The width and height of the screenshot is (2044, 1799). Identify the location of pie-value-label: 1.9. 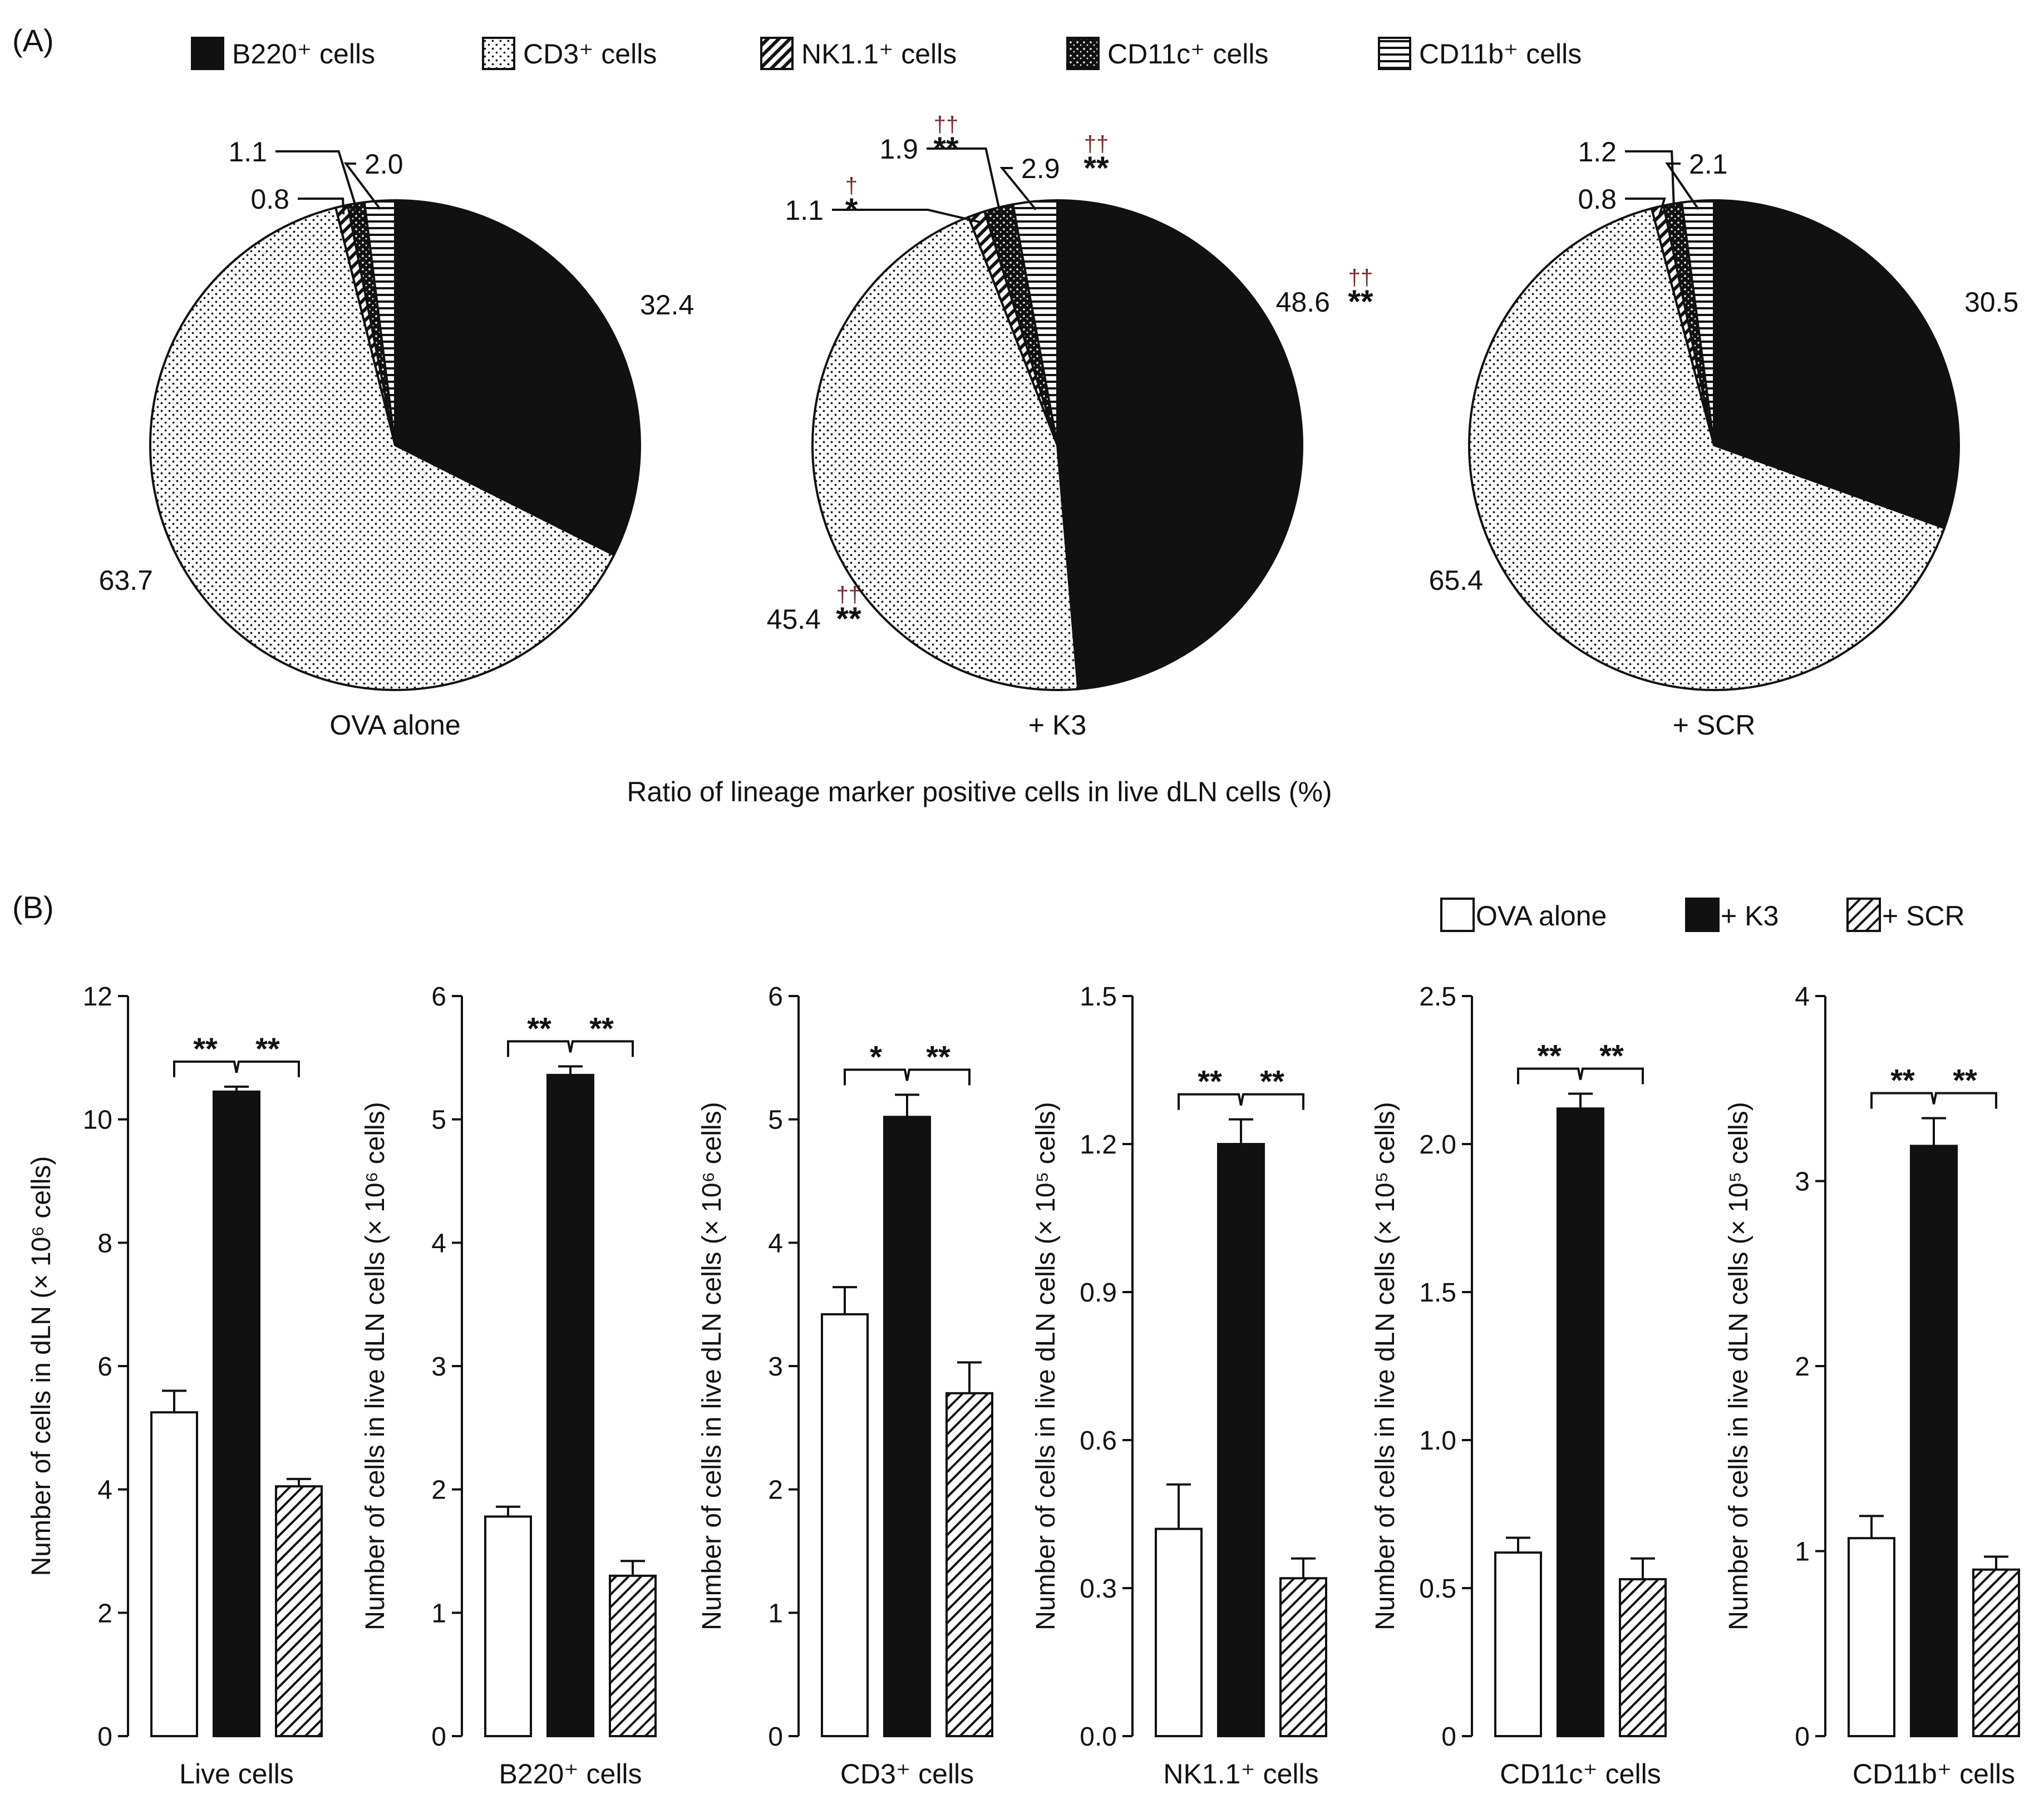
(898, 149).